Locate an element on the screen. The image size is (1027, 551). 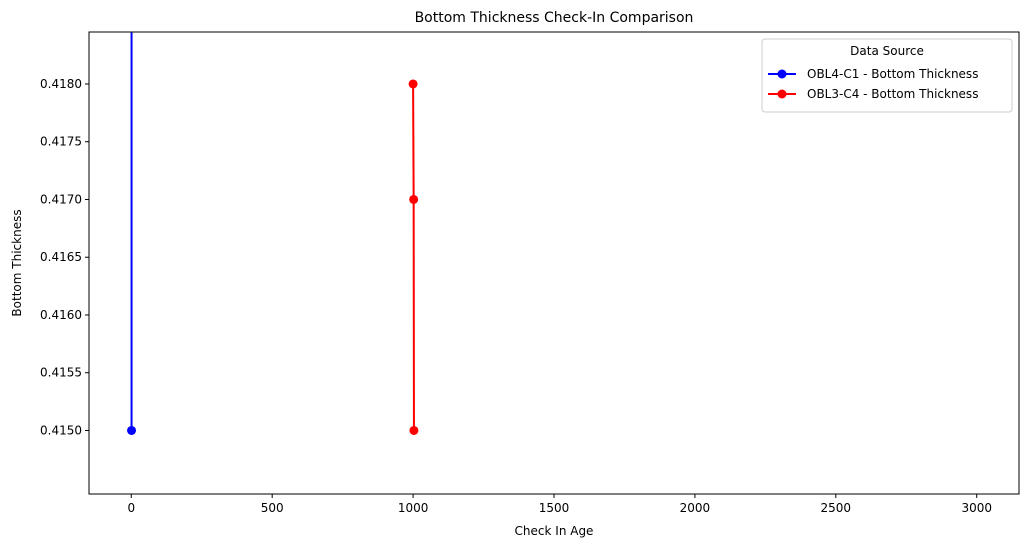
legend-title: Data Source is located at coordinates (887, 51).